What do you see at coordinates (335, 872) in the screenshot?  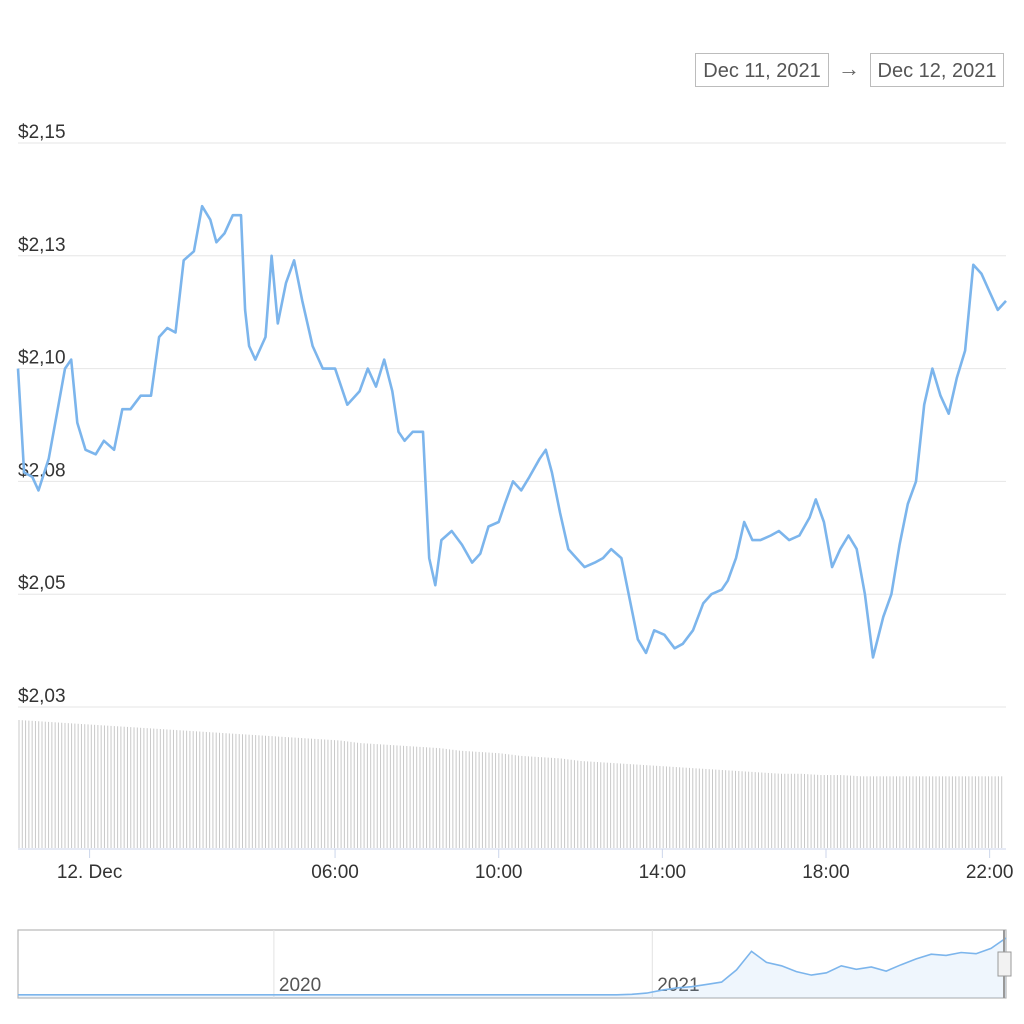 I see `x-tick-label: 06:00` at bounding box center [335, 872].